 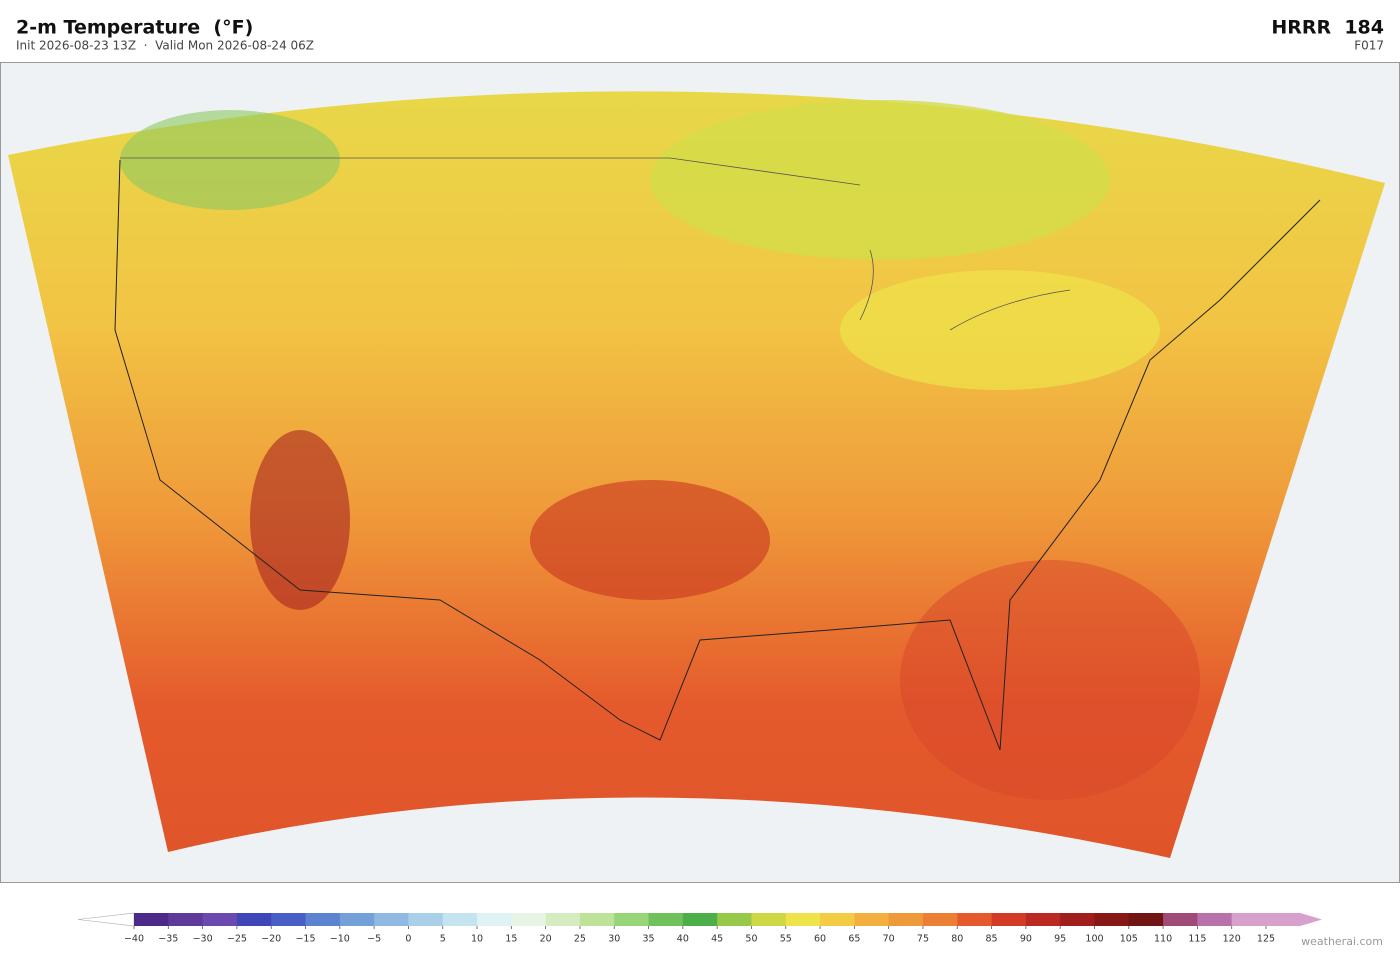 I want to click on colorbar-tick-label: 85, so click(x=992, y=939).